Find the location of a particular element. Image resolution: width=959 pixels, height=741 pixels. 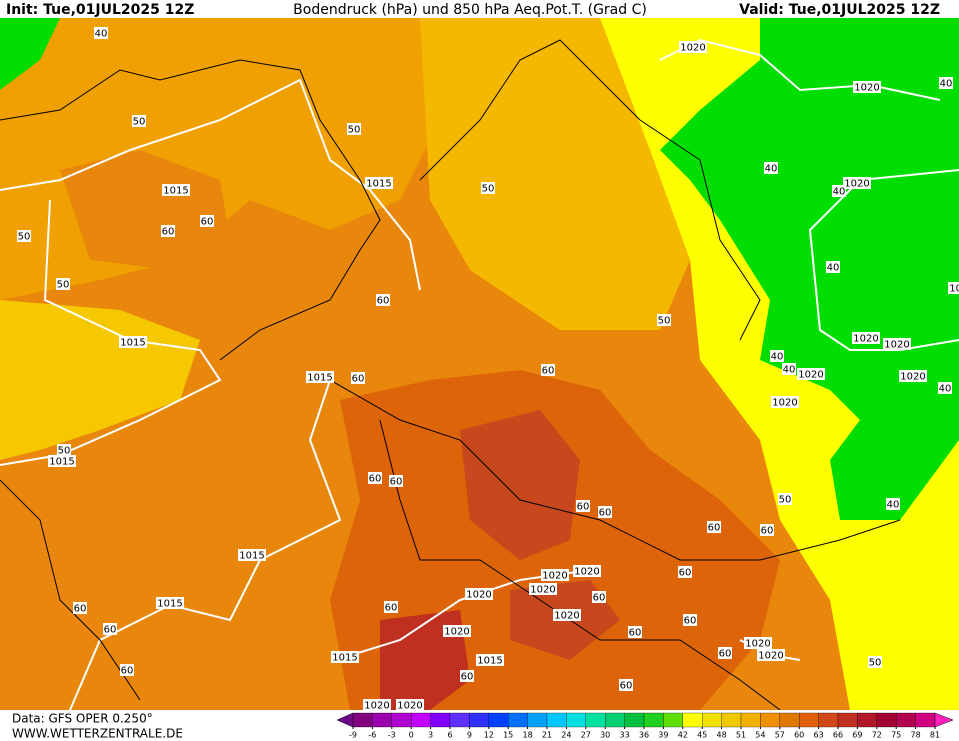

colorbar-tick-label: 36 is located at coordinates (644, 735).